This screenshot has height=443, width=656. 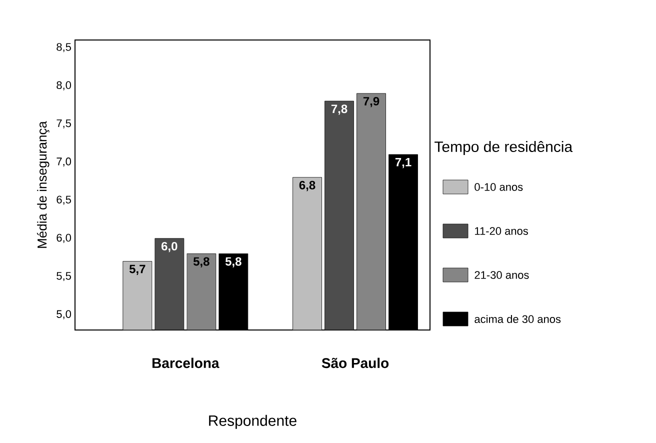 What do you see at coordinates (170, 247) in the screenshot?
I see `data-label: 6,0` at bounding box center [170, 247].